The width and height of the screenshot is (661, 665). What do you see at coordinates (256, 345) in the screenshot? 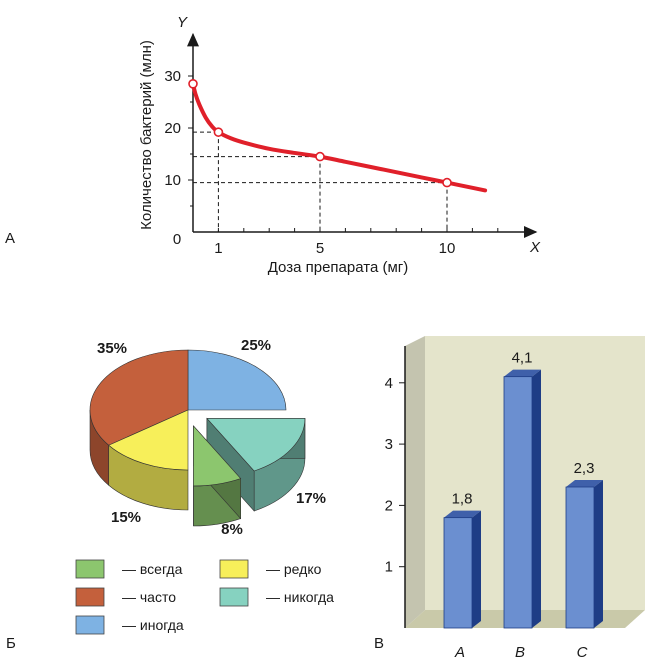
I see `pie-percent-sometimes: 25%` at bounding box center [256, 345].